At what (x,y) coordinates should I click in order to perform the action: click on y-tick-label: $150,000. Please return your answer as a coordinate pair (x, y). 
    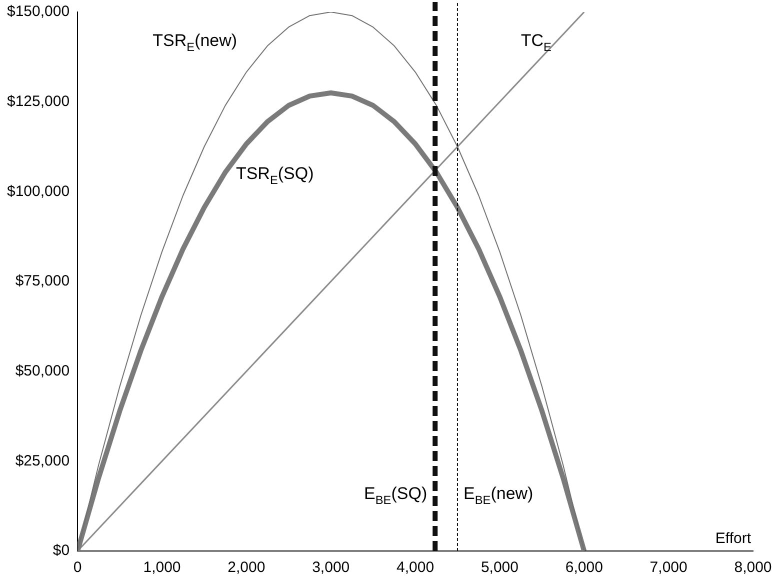
    Looking at the image, I should click on (38, 11).